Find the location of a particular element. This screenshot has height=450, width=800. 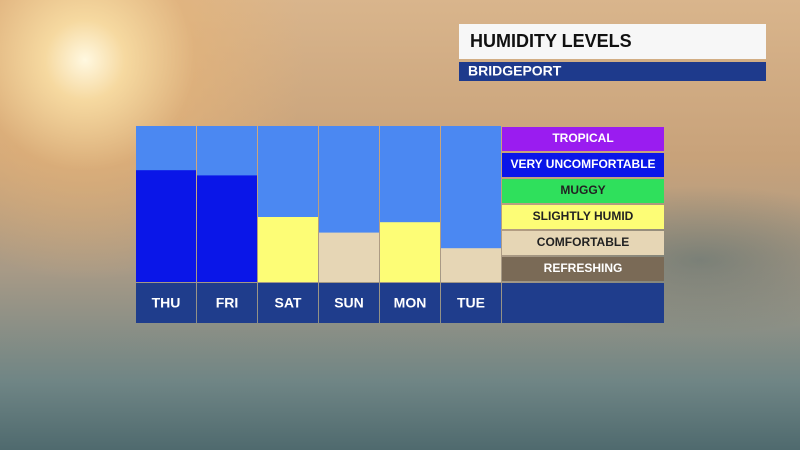

x-tick-label: SAT is located at coordinates (288, 303).